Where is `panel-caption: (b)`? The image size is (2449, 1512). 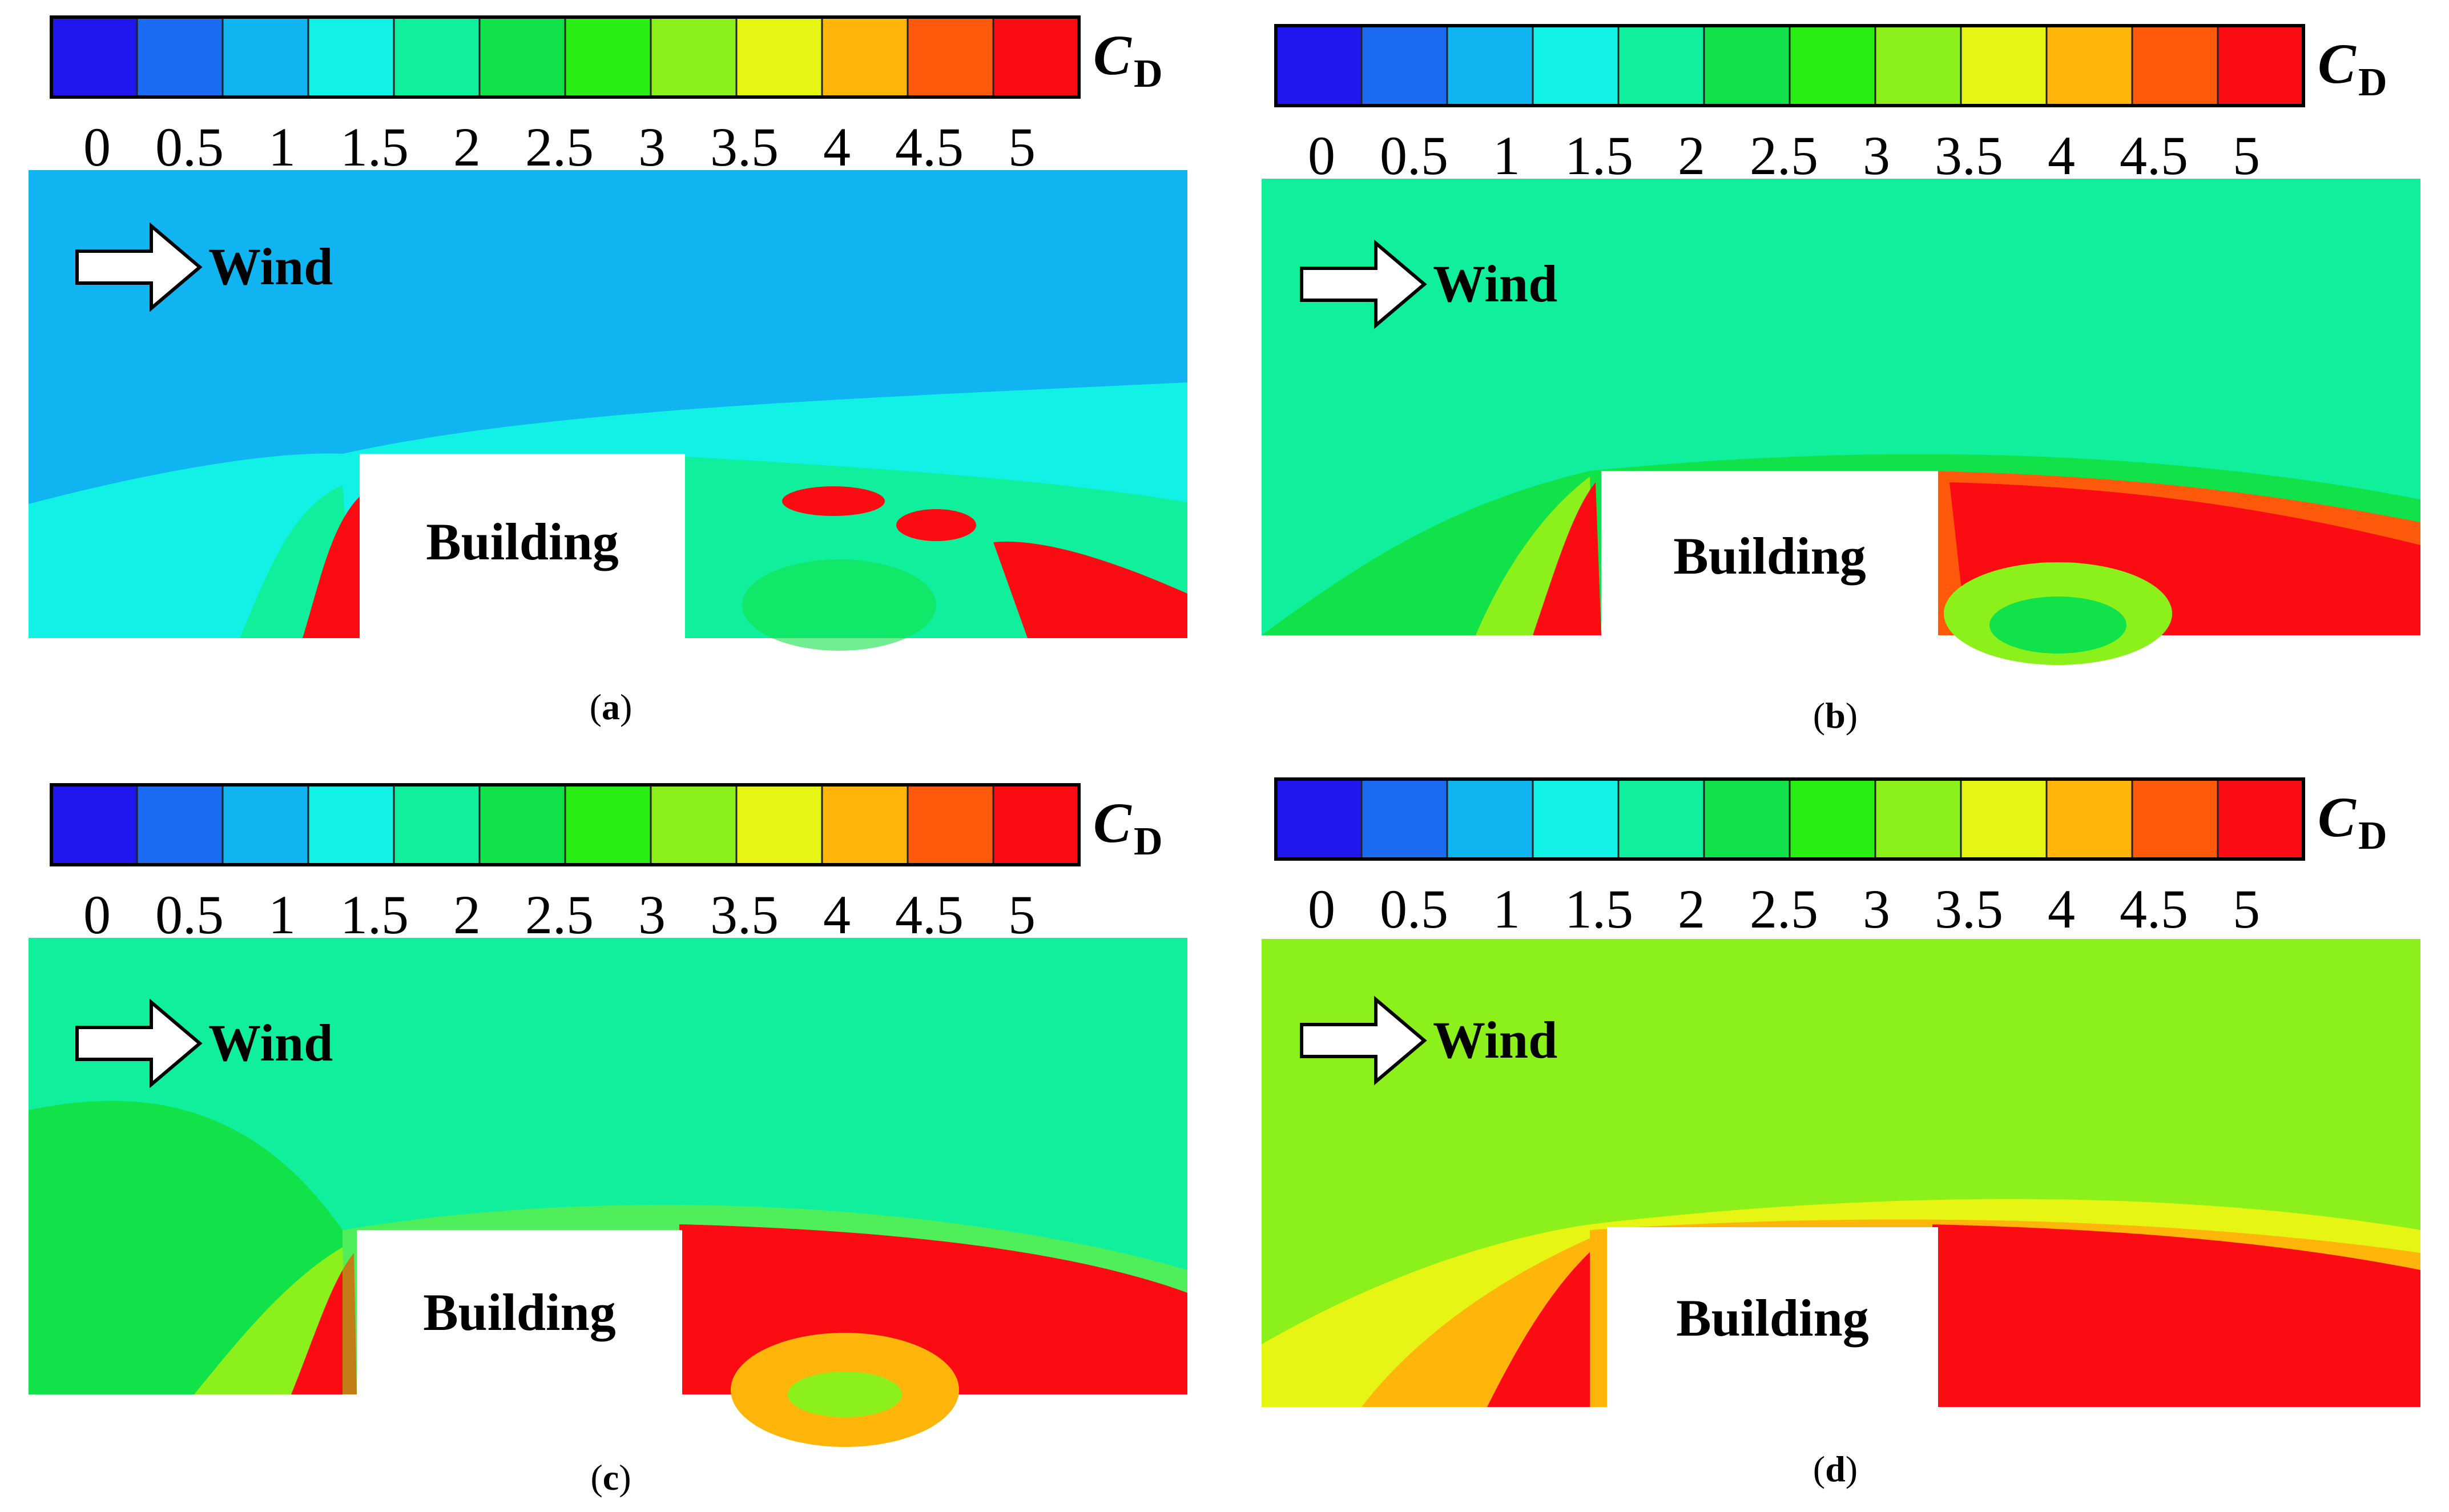 panel-caption: (b) is located at coordinates (1835, 715).